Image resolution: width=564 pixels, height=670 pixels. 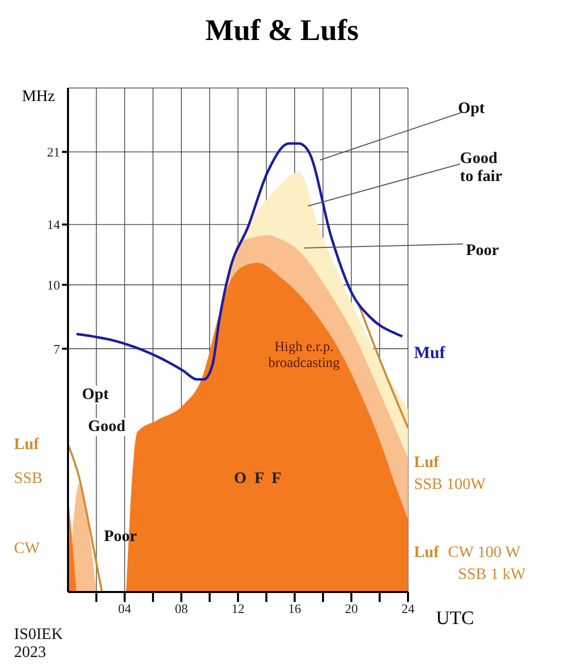 What do you see at coordinates (39, 644) in the screenshot?
I see `text: IS0IEK 2023` at bounding box center [39, 644].